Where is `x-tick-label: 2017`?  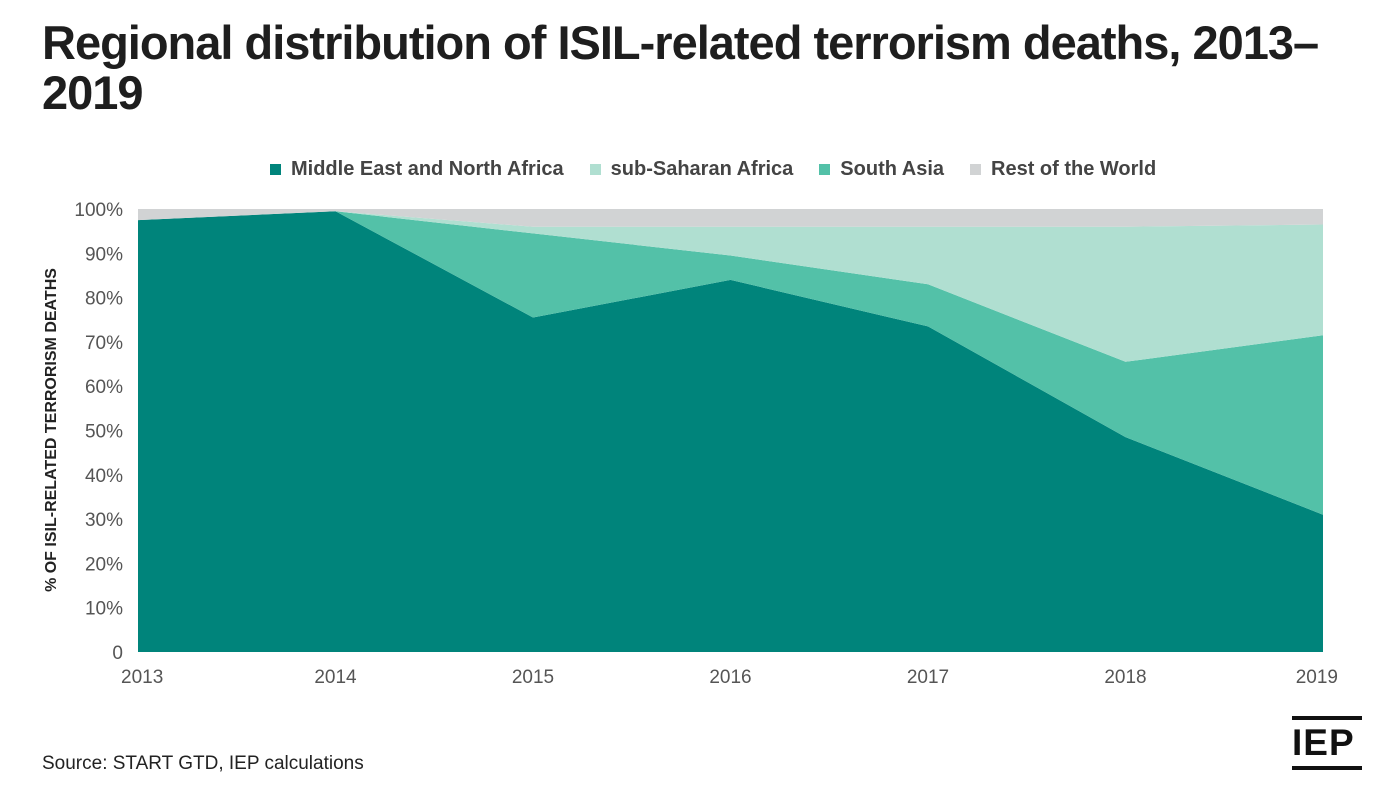
x-tick-label: 2017 is located at coordinates (928, 677).